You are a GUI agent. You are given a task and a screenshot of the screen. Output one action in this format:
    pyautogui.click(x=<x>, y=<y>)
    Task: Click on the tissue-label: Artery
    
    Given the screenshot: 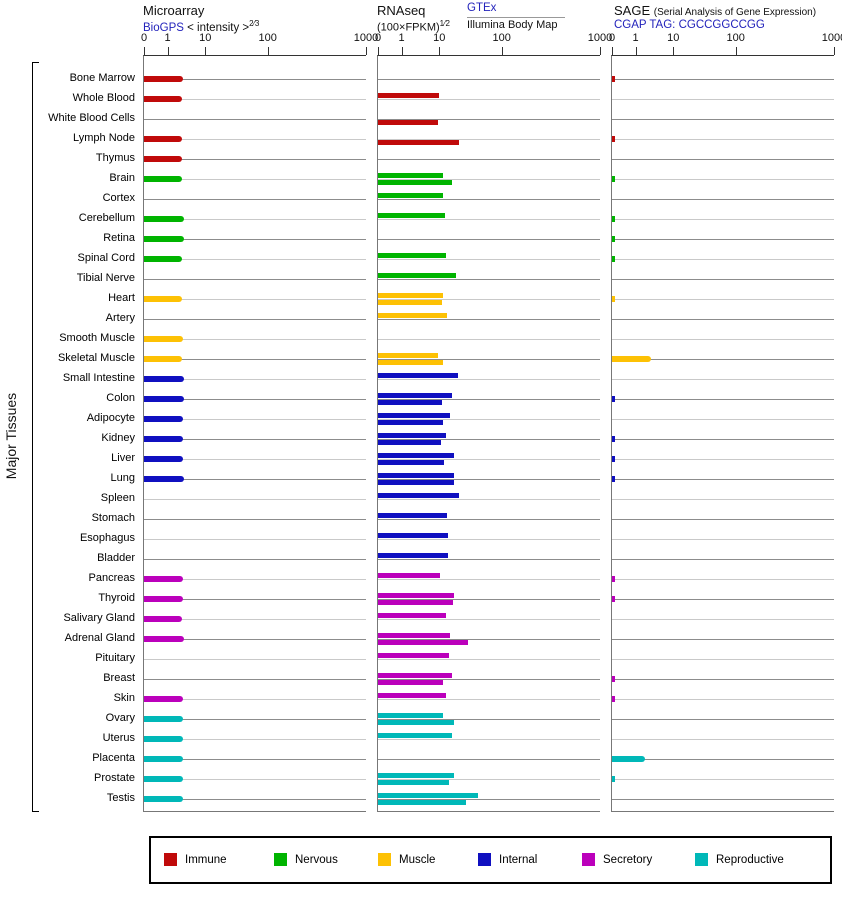 What is the action you would take?
    pyautogui.click(x=120, y=318)
    